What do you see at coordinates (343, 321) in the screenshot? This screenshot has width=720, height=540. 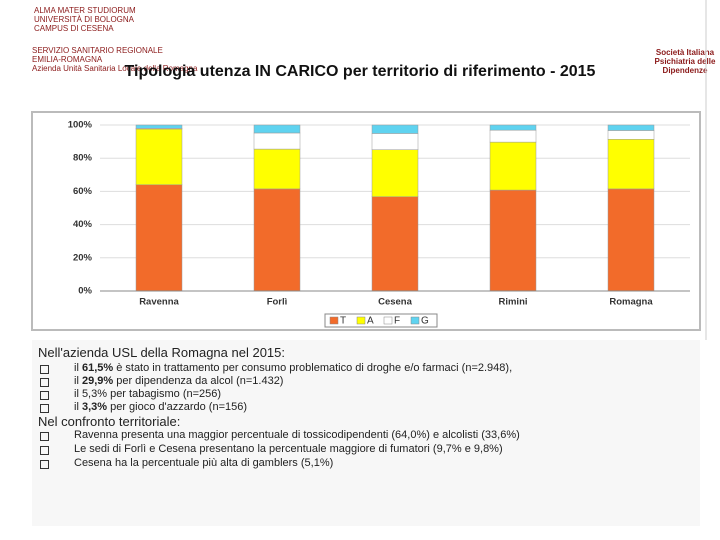 I see `legend-label: T` at bounding box center [343, 321].